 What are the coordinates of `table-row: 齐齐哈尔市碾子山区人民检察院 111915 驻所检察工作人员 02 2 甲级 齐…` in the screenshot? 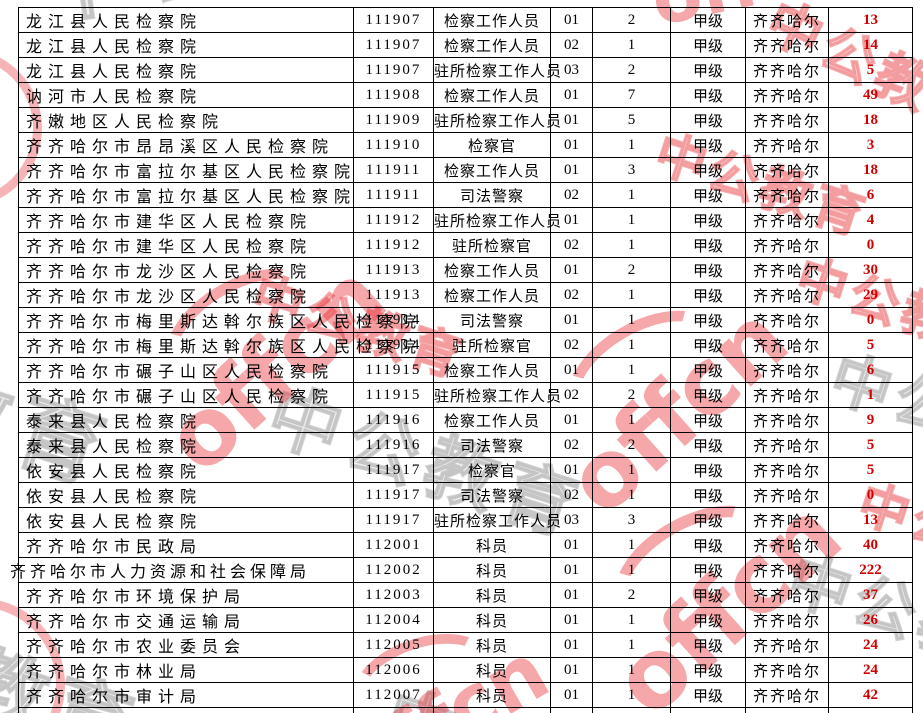 It's located at (465, 395).